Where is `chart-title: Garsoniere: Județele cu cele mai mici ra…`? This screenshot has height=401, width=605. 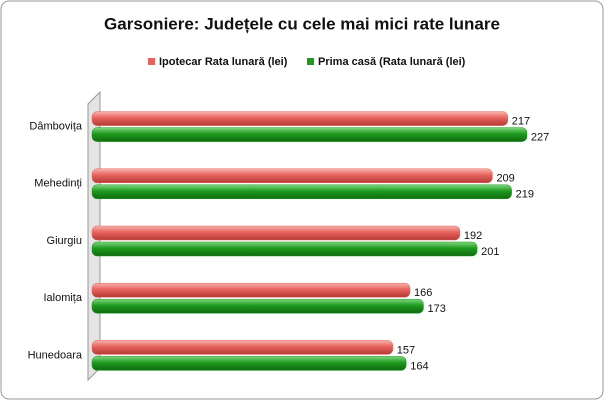 chart-title: Garsoniere: Județele cu cele mai mici ra… is located at coordinates (302, 23).